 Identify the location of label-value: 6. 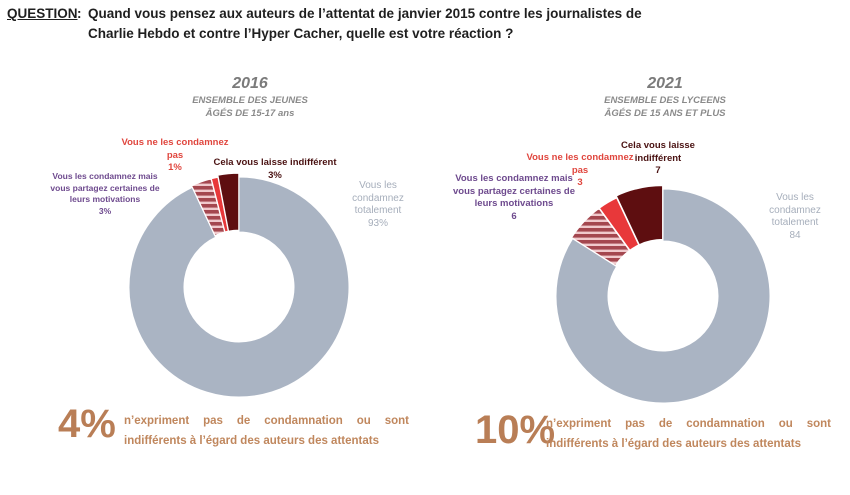
(514, 216).